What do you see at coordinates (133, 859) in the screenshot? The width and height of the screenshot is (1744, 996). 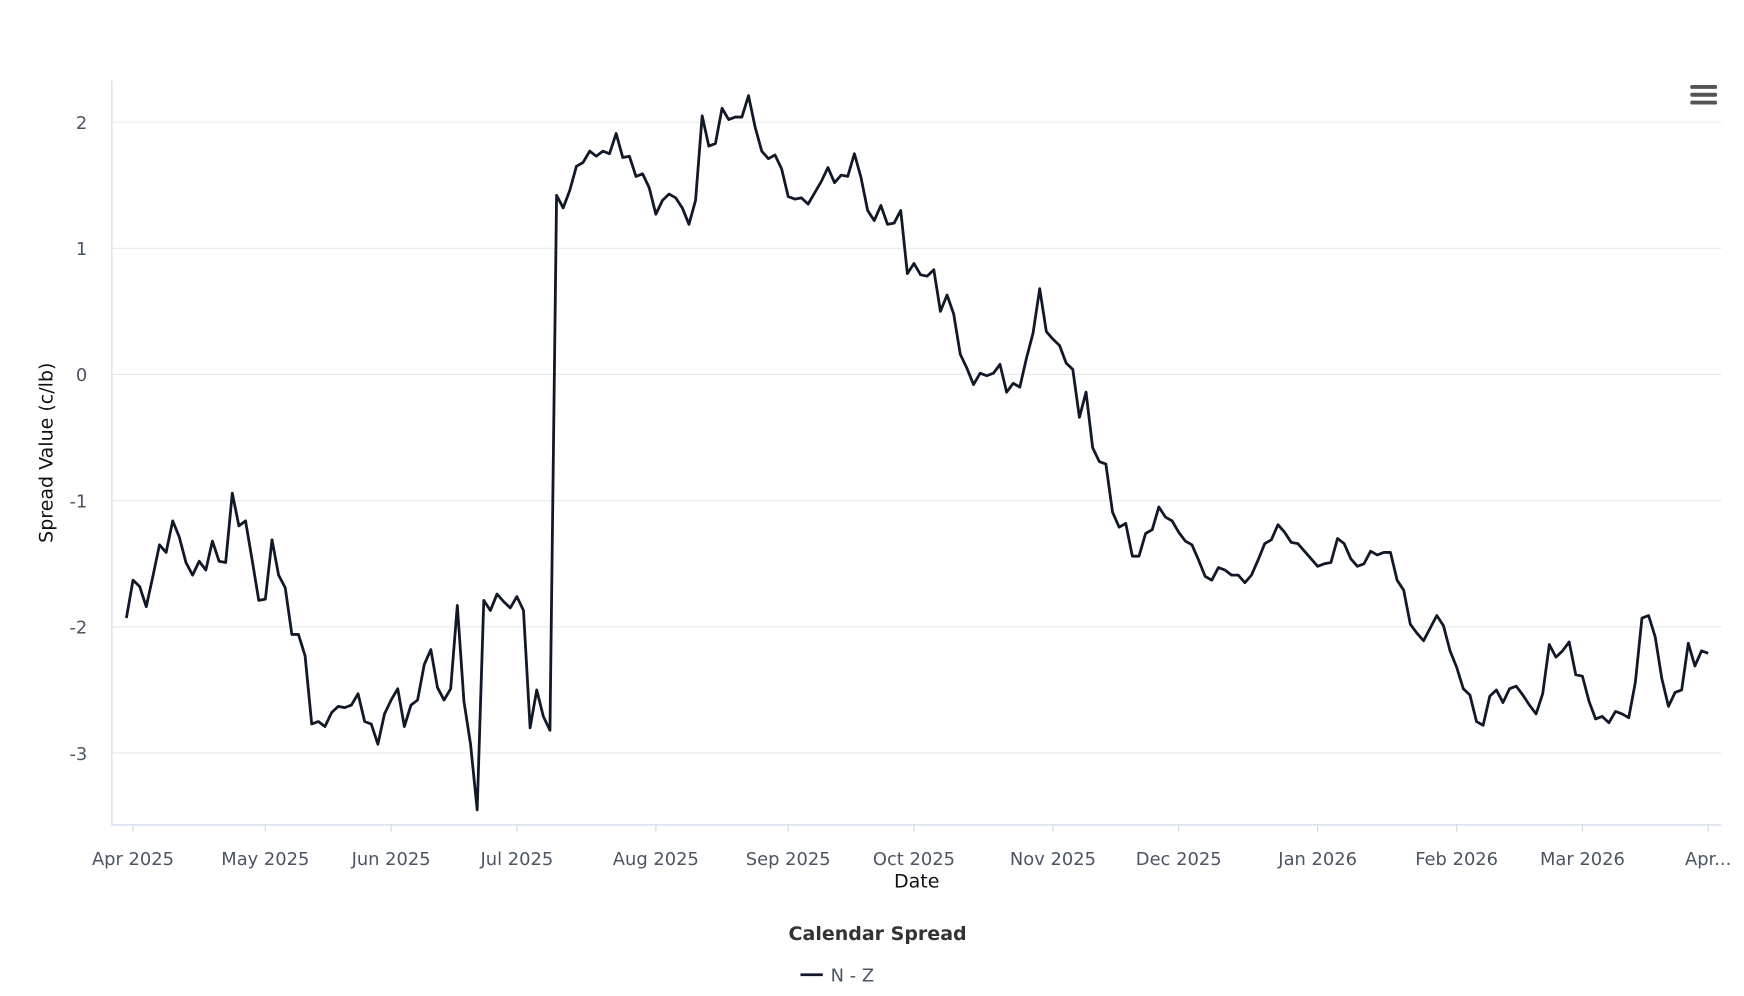 I see `x-tick-label: Apr 2025` at bounding box center [133, 859].